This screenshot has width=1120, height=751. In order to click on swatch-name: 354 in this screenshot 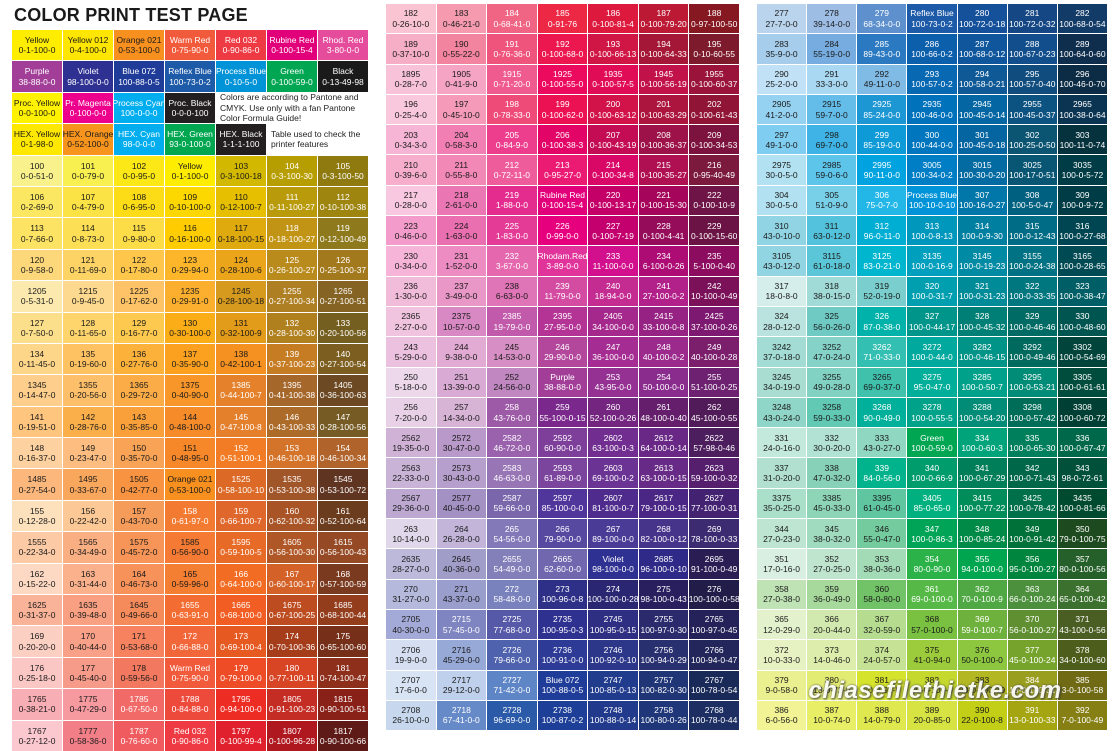, I will do `click(932, 558)`.